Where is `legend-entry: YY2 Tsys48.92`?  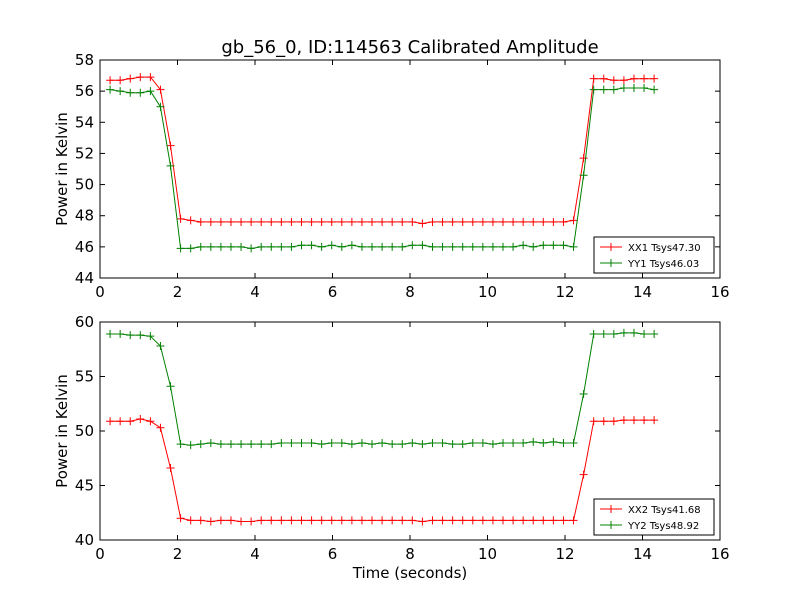 legend-entry: YY2 Tsys48.92 is located at coordinates (663, 526).